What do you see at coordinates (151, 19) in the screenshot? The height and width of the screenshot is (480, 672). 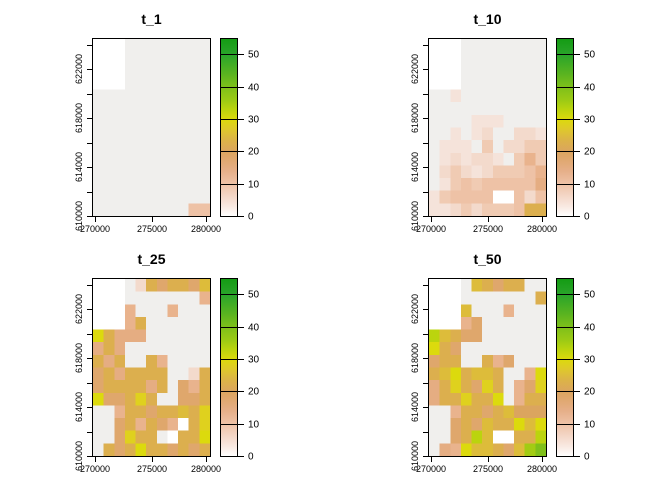 I see `plot-title: t_1` at bounding box center [151, 19].